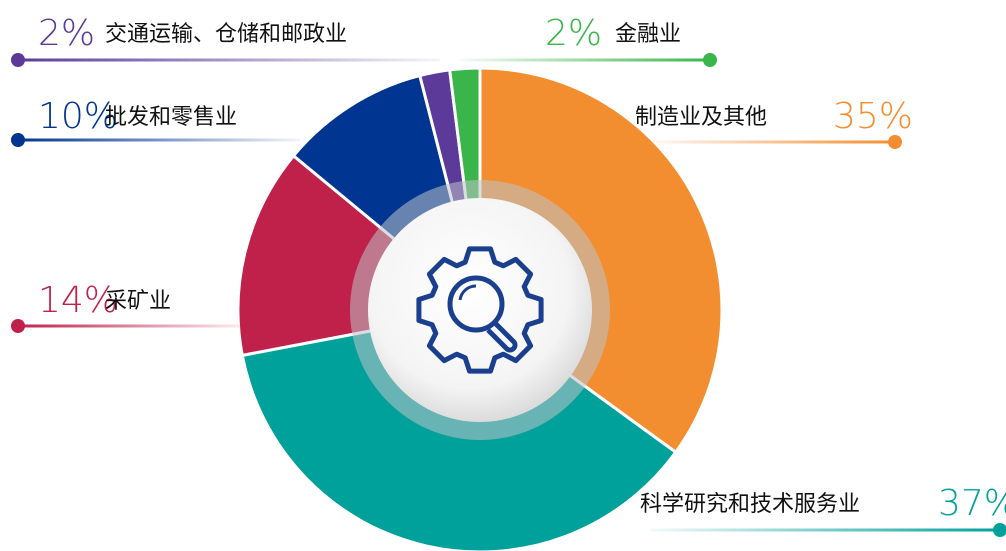  Describe the element at coordinates (972, 503) in the screenshot. I see `value-label: 37%` at that location.